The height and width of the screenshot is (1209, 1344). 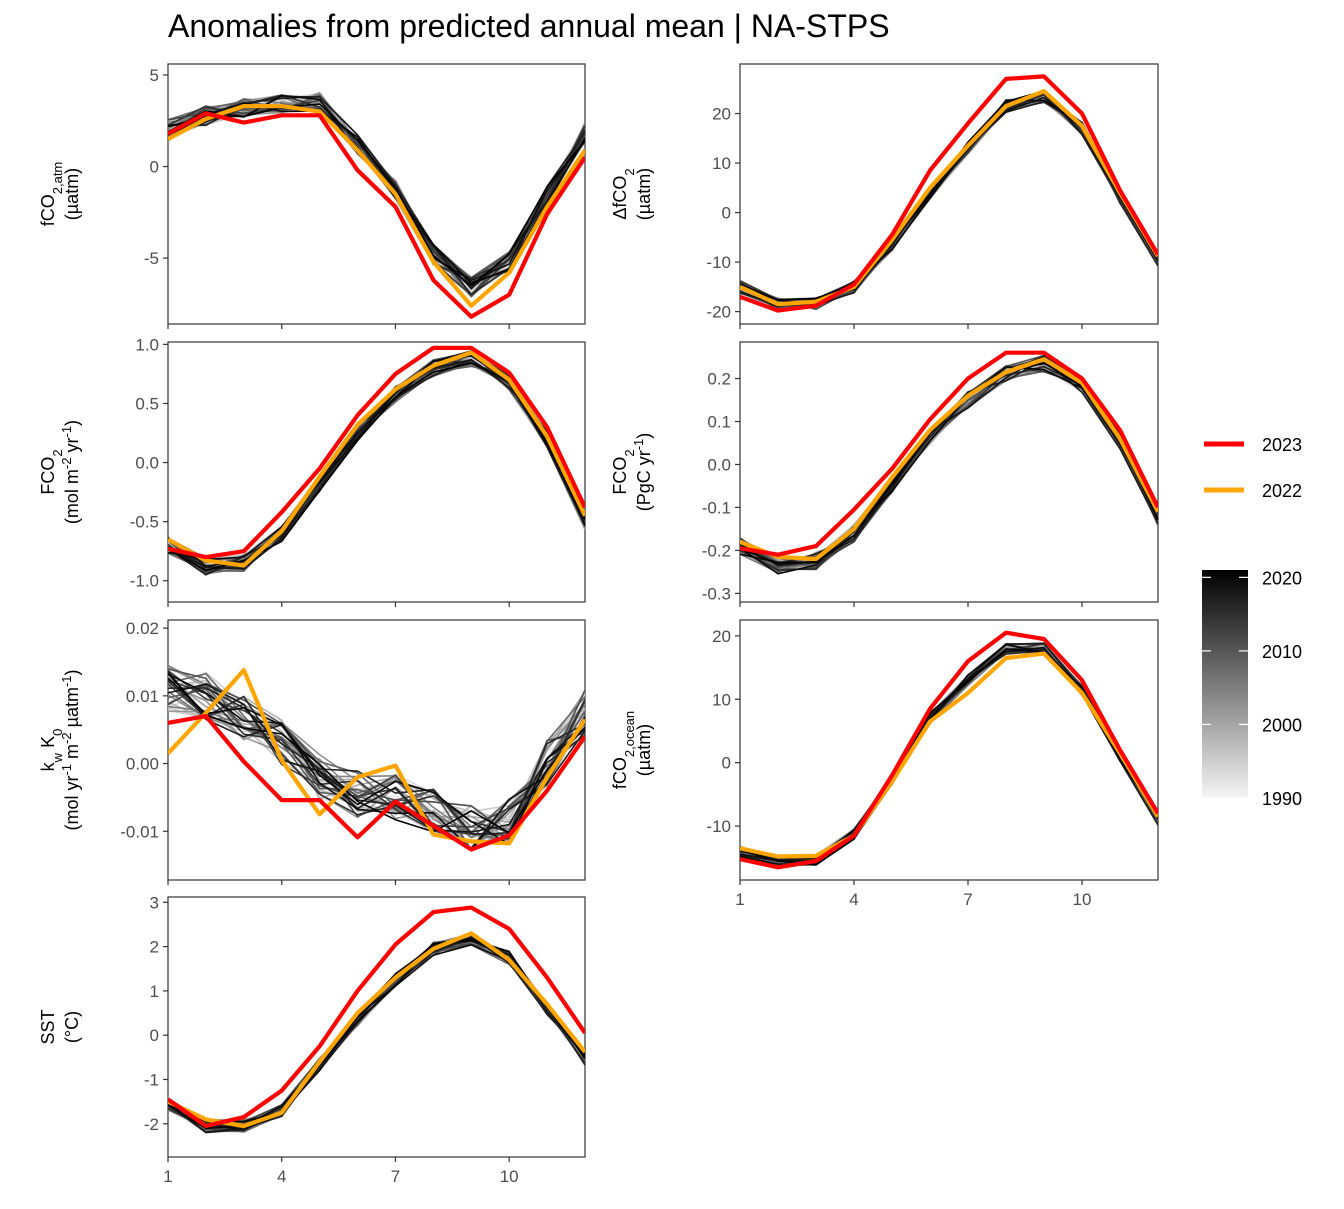 What do you see at coordinates (719, 379) in the screenshot?
I see `y-tick-label: 0.2` at bounding box center [719, 379].